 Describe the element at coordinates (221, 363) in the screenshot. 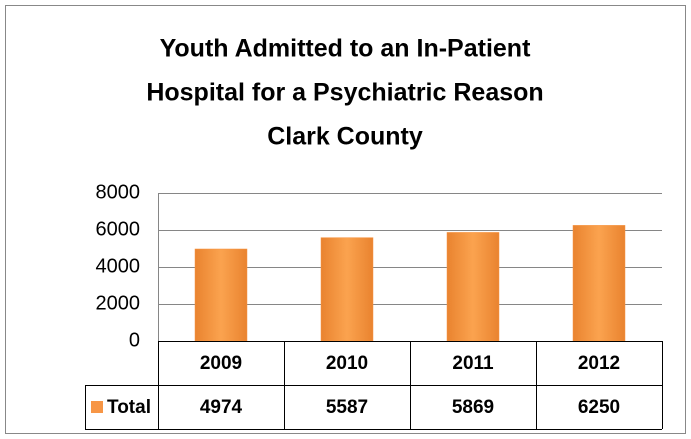

I see `x-tick-label: 2009` at that location.